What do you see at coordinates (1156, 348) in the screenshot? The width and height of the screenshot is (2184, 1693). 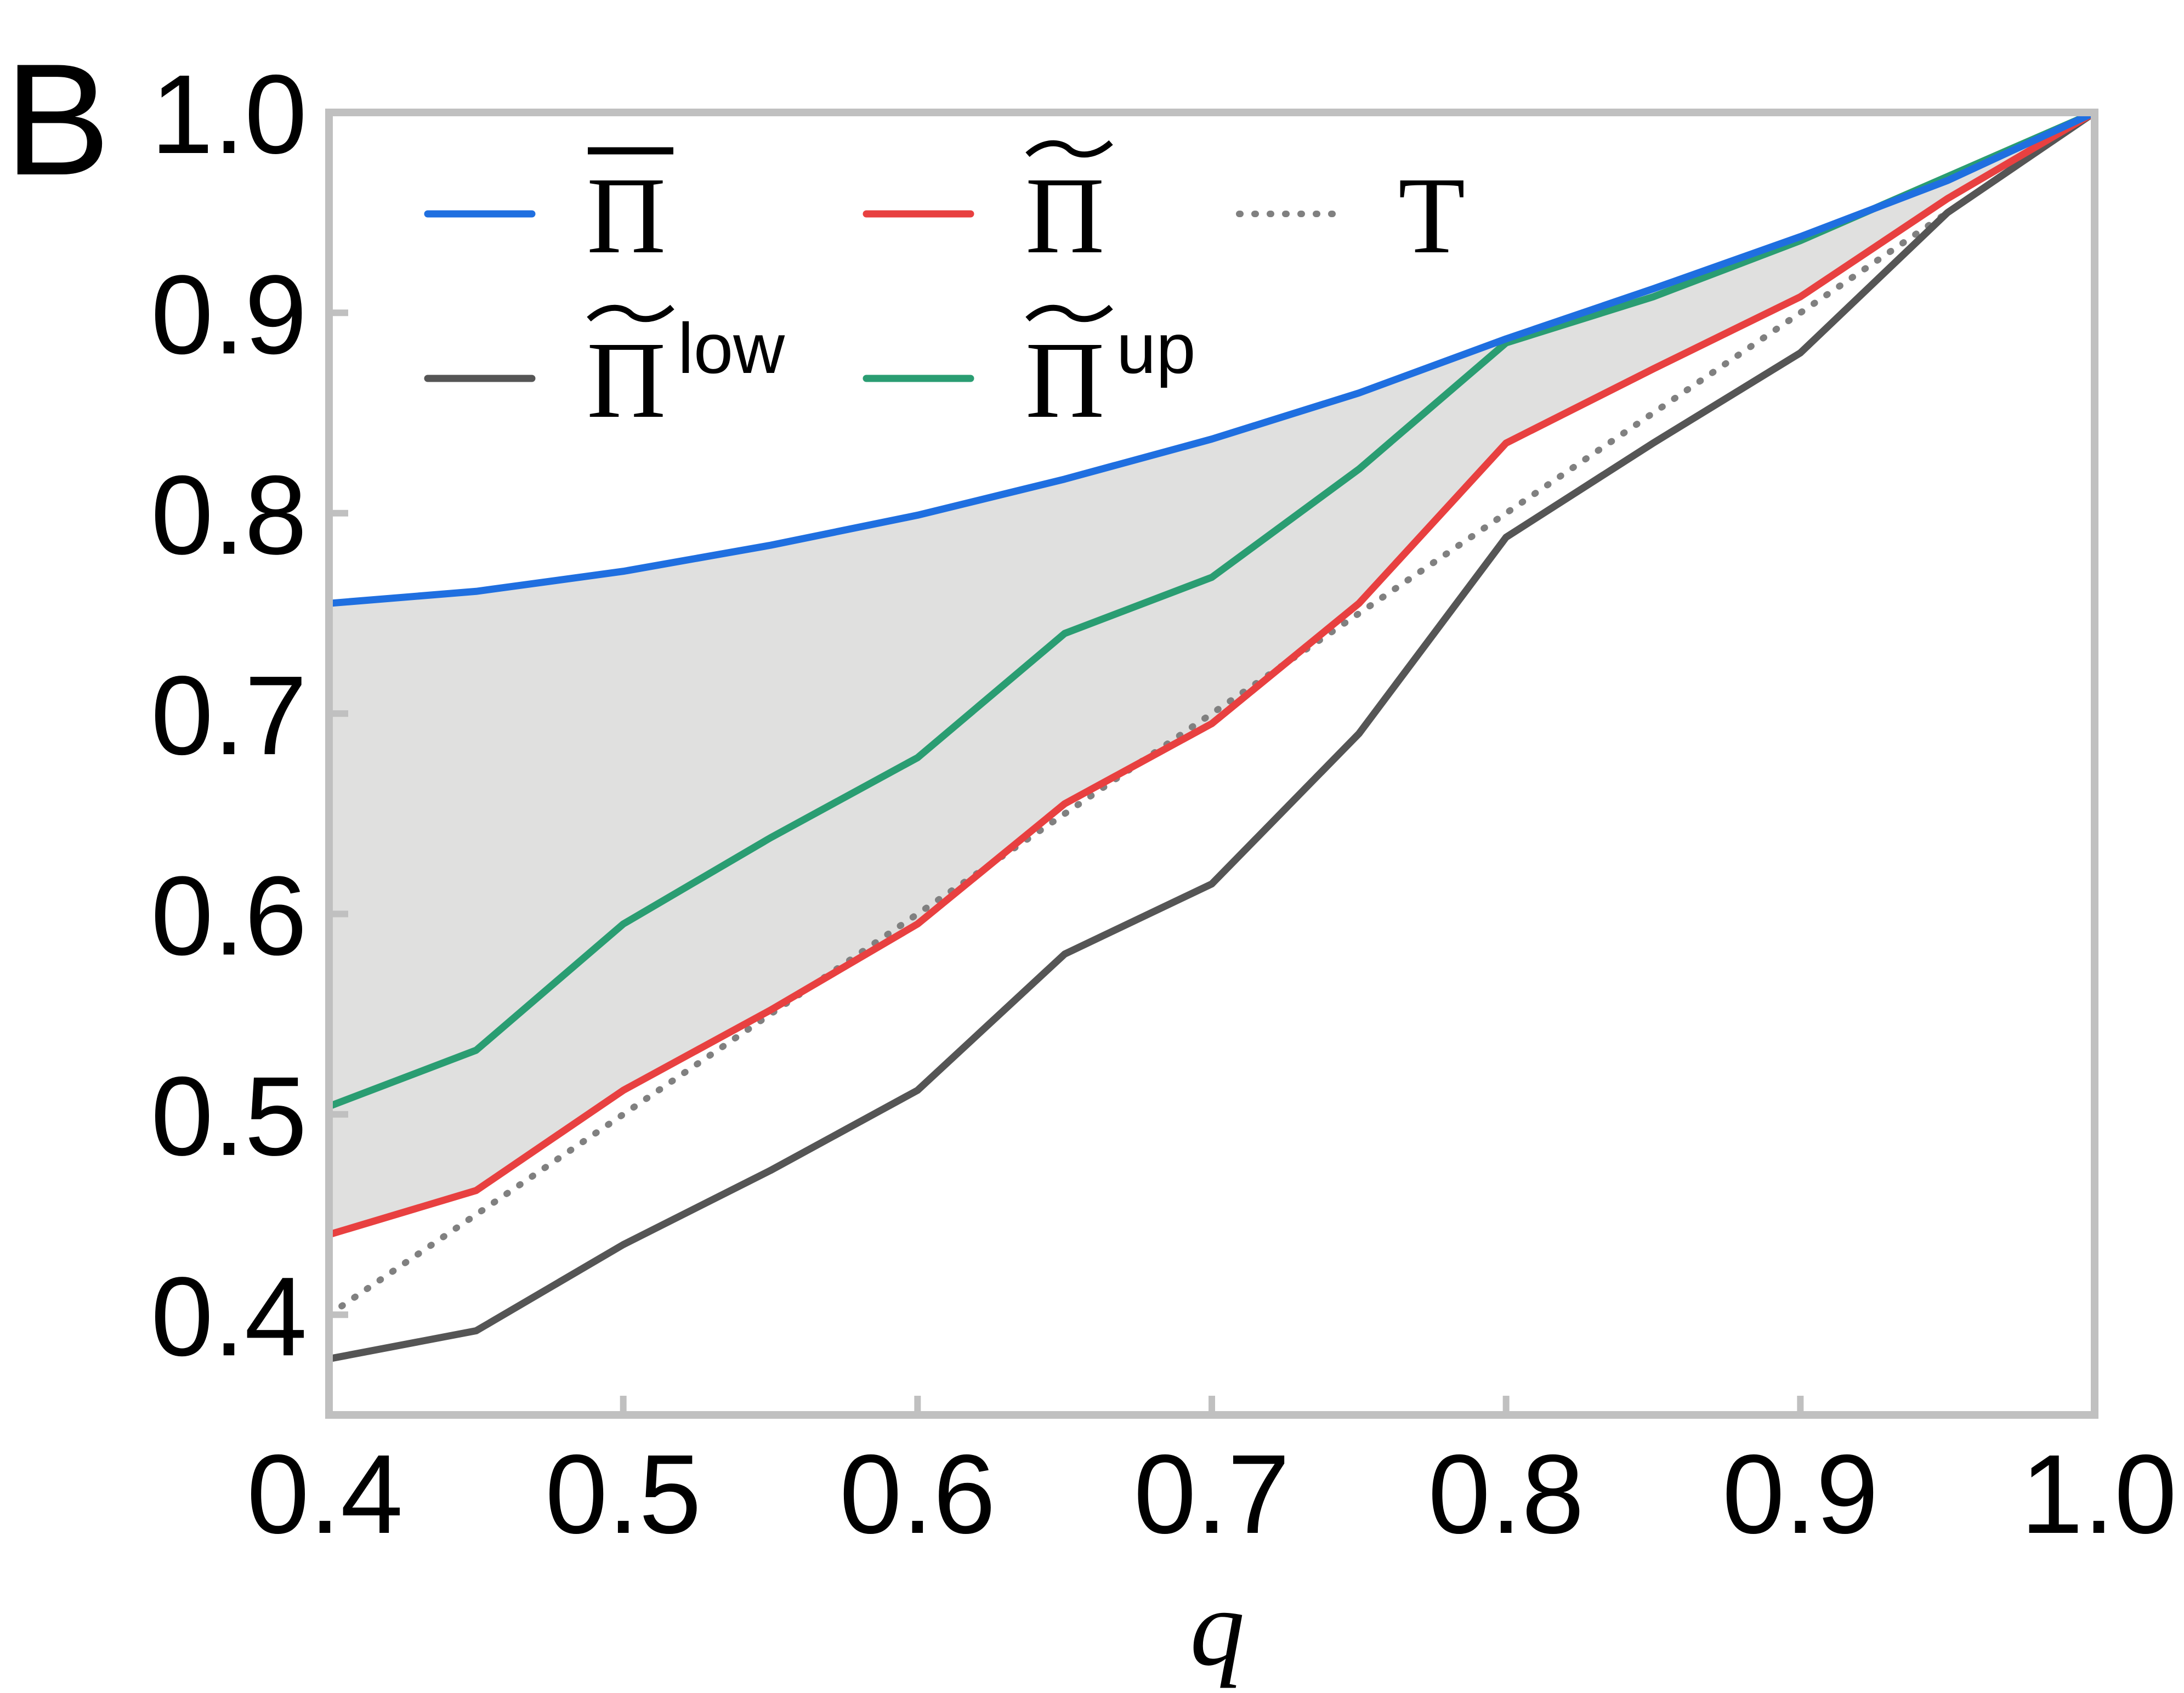 I see `legend-superscript: up` at bounding box center [1156, 348].